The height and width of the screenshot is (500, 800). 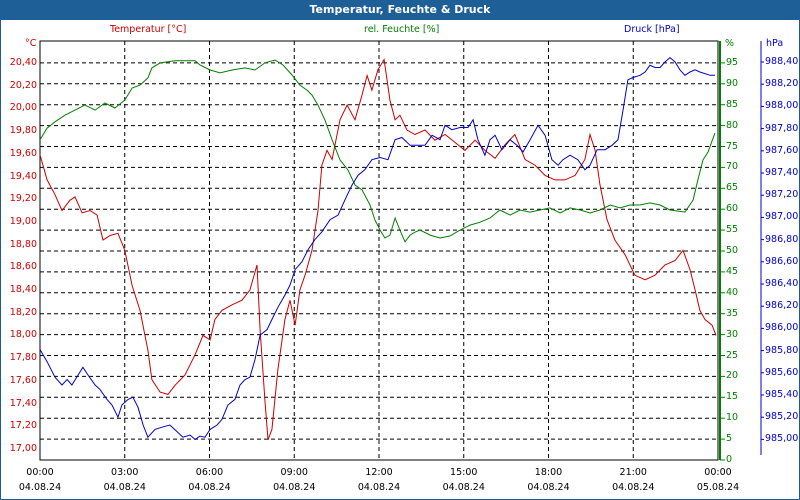 What do you see at coordinates (782, 439) in the screenshot?
I see `pressure-tick-label: 985,00` at bounding box center [782, 439].